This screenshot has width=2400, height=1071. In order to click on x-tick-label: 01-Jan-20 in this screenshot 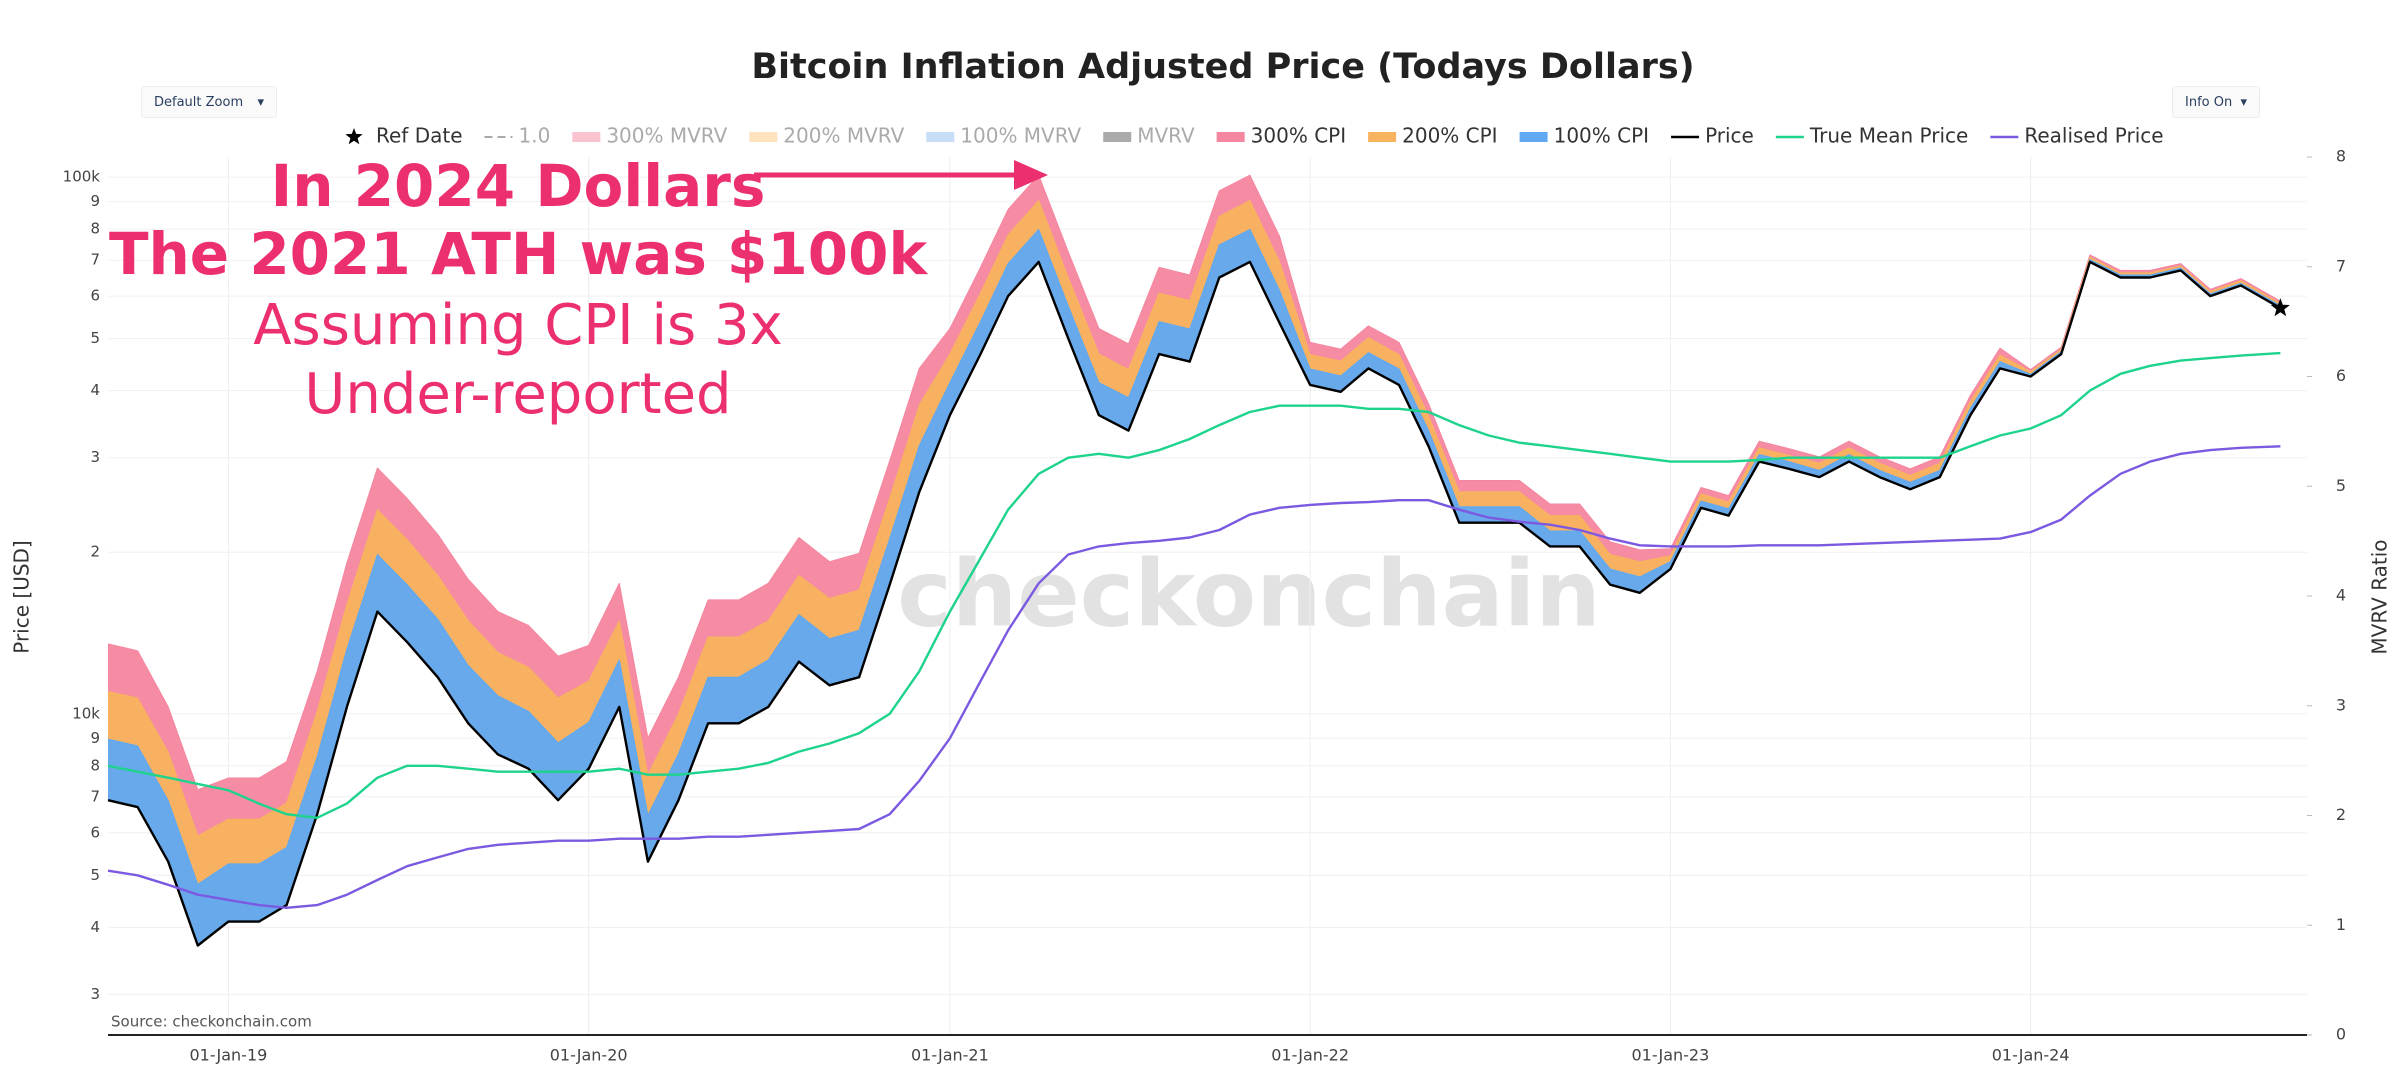, I will do `click(589, 1055)`.